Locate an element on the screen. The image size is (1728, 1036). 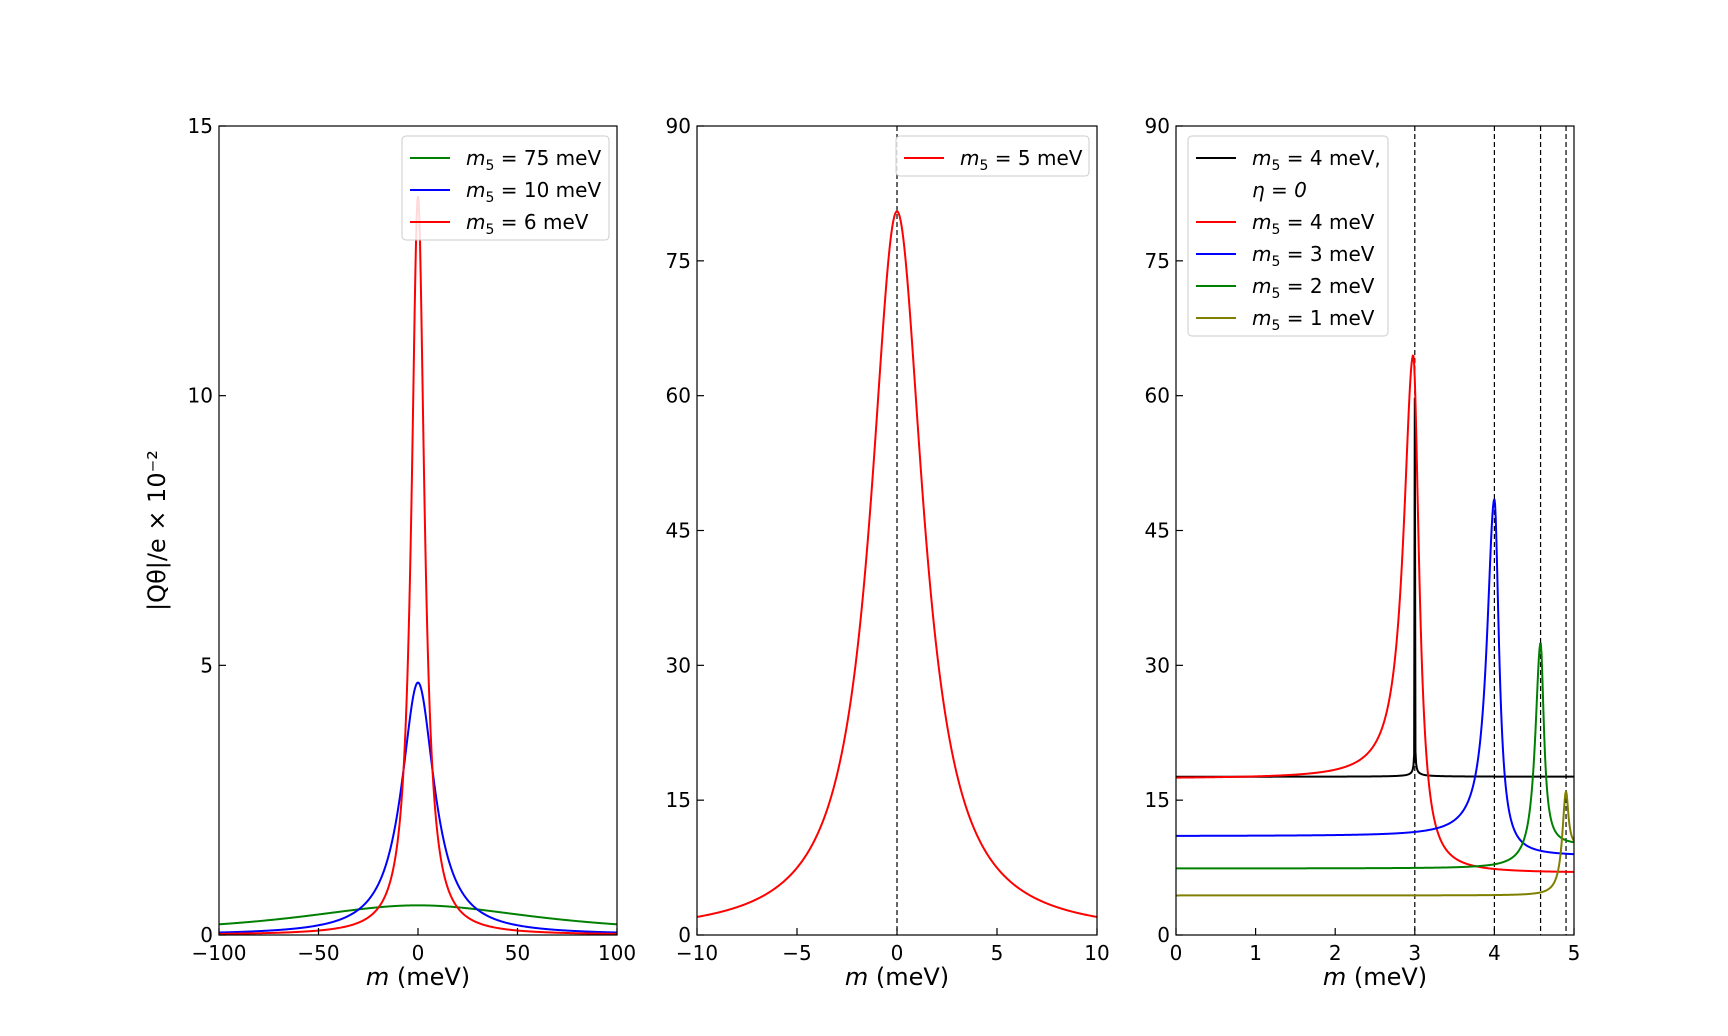
legend-eta: η = 0 is located at coordinates (1279, 190).